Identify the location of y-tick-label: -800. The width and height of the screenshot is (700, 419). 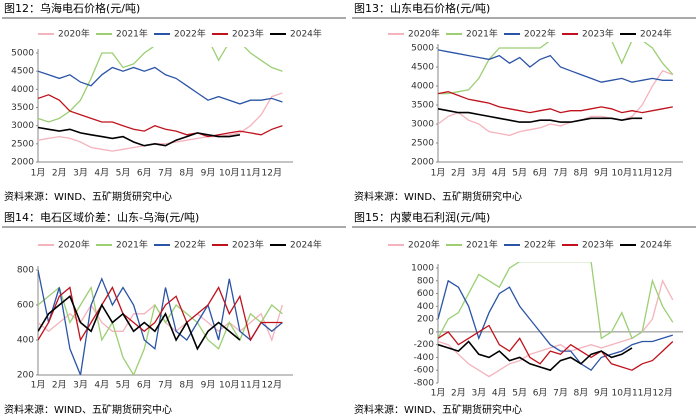
(424, 384).